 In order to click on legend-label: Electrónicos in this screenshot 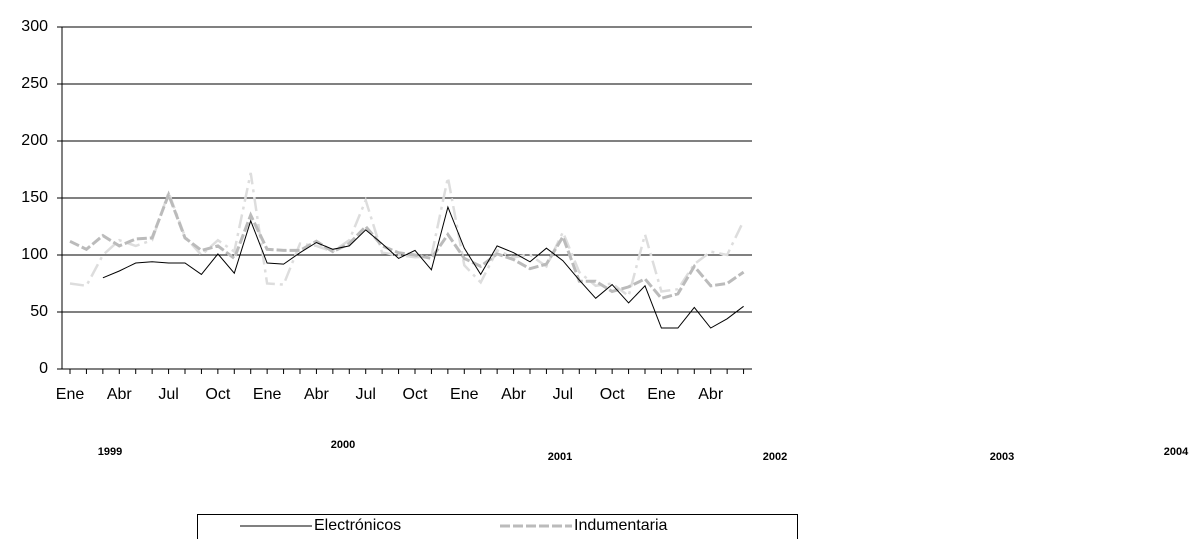, I will do `click(357, 525)`.